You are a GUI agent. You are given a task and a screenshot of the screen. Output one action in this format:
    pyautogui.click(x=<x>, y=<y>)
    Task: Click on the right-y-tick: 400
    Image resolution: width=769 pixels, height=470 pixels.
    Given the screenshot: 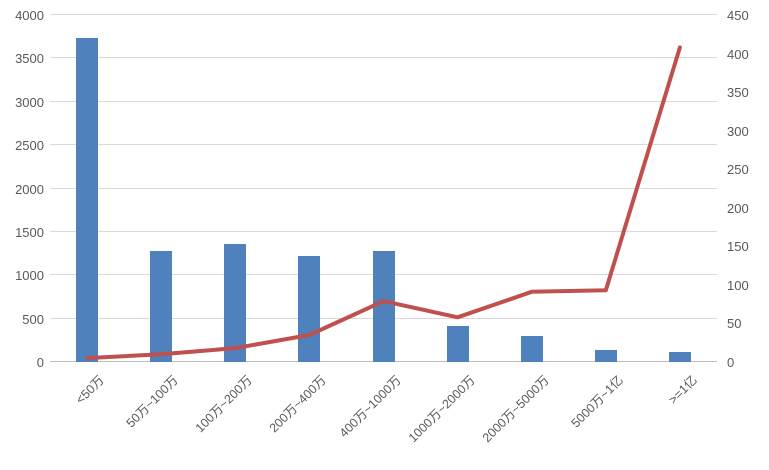 What is the action you would take?
    pyautogui.click(x=738, y=54)
    